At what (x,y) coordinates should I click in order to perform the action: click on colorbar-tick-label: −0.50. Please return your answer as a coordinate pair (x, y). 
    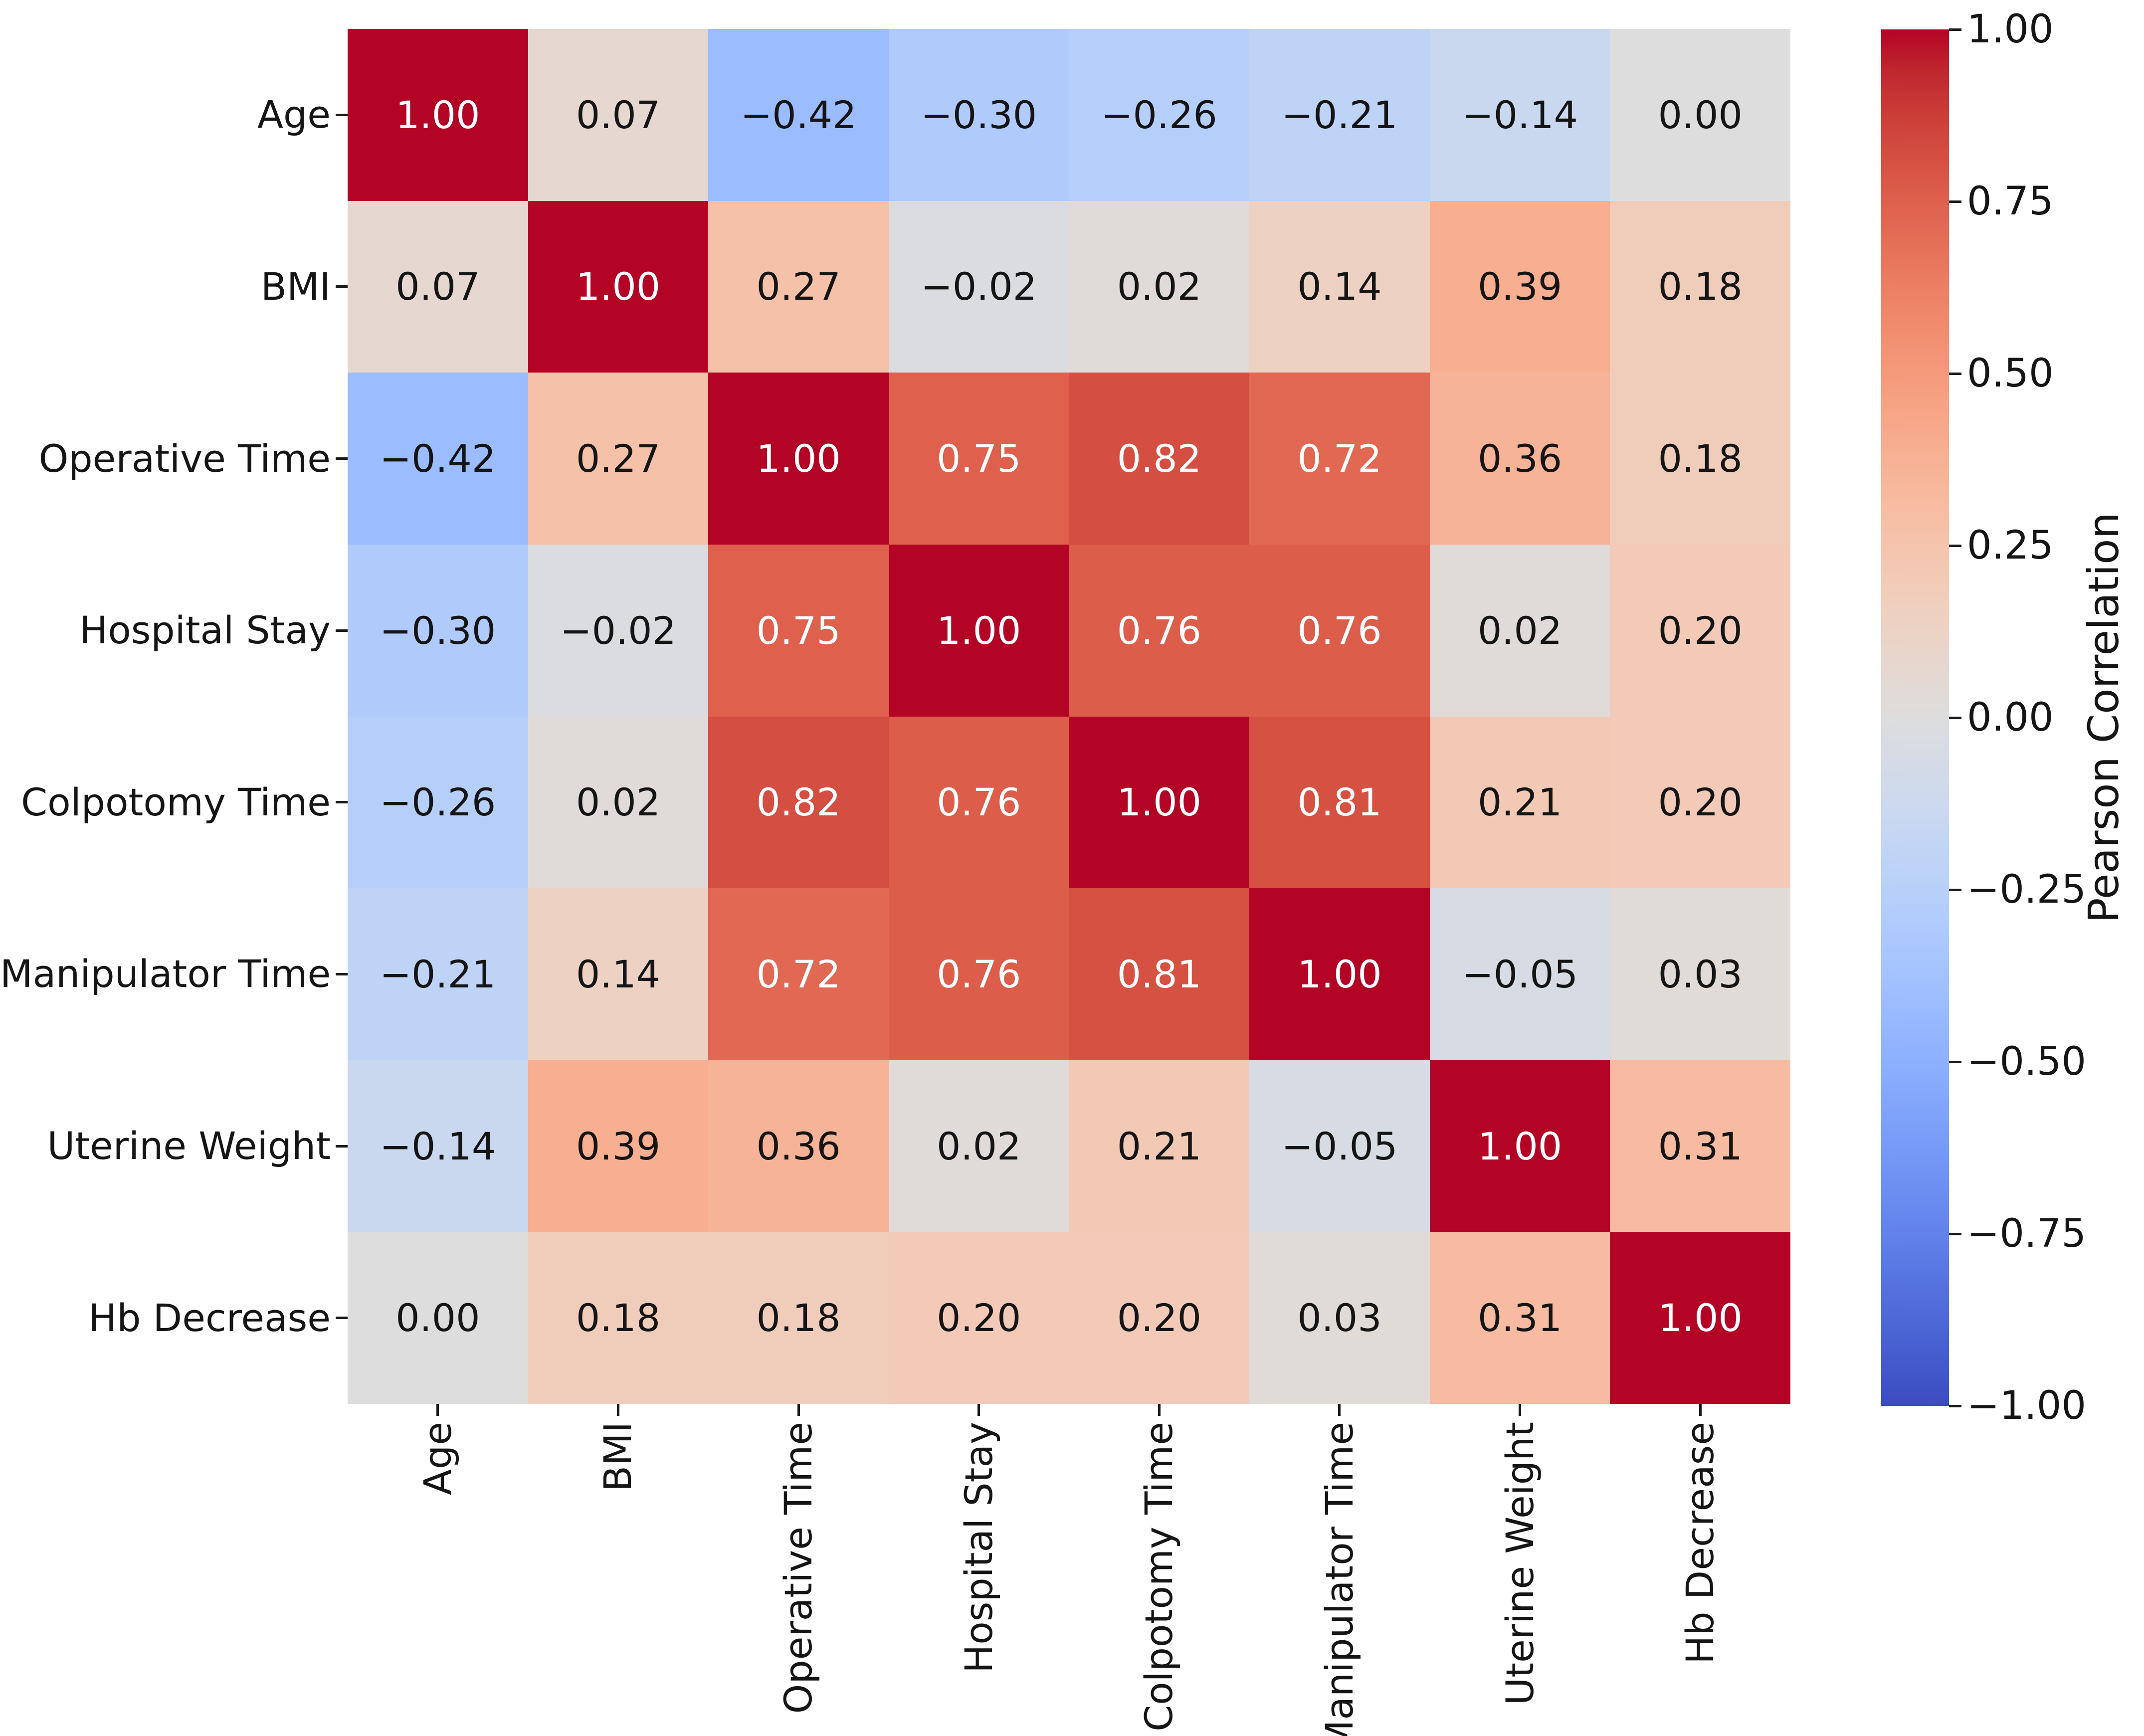
    Looking at the image, I should click on (2027, 1061).